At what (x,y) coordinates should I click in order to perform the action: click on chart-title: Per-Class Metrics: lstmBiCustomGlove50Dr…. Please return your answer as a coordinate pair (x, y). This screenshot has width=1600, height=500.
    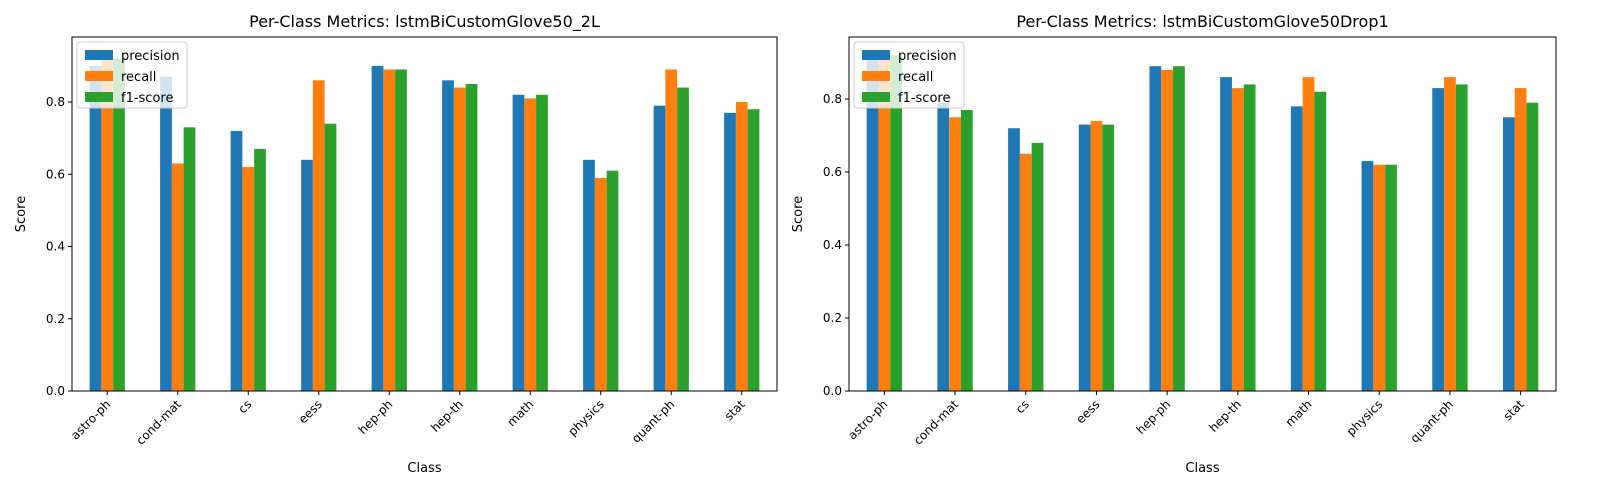
    Looking at the image, I should click on (1202, 21).